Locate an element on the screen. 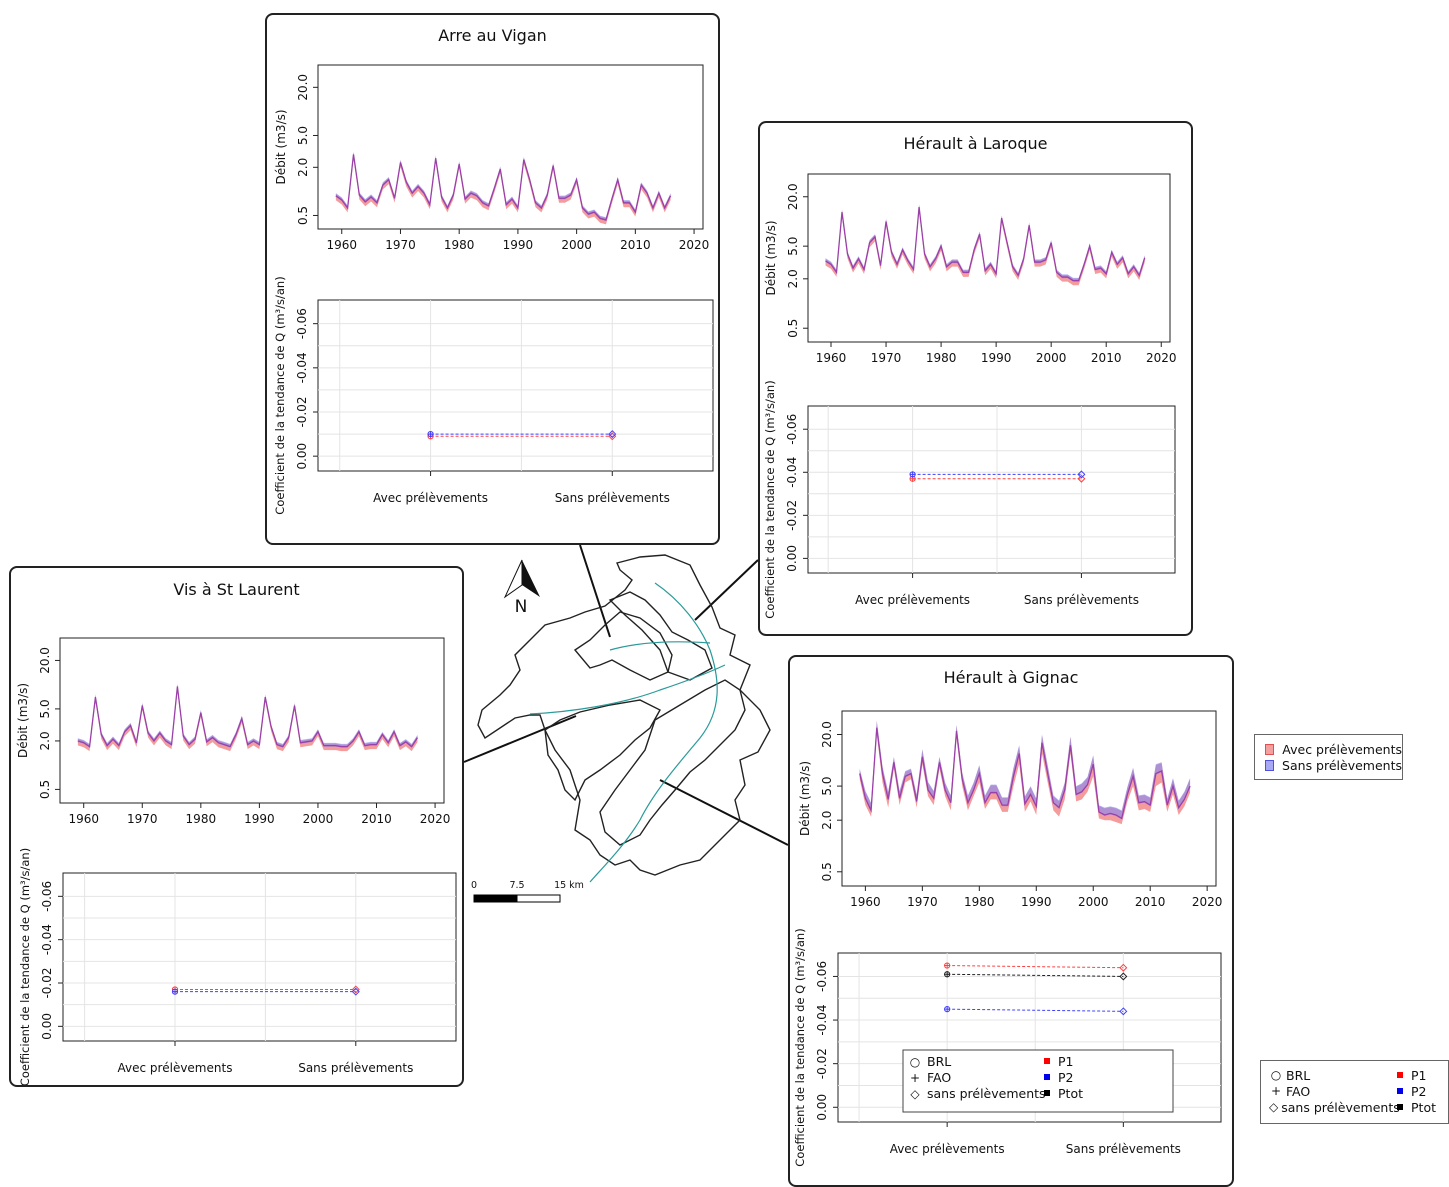 The height and width of the screenshot is (1187, 1449). north-arrow-right is located at coordinates (531, 578).